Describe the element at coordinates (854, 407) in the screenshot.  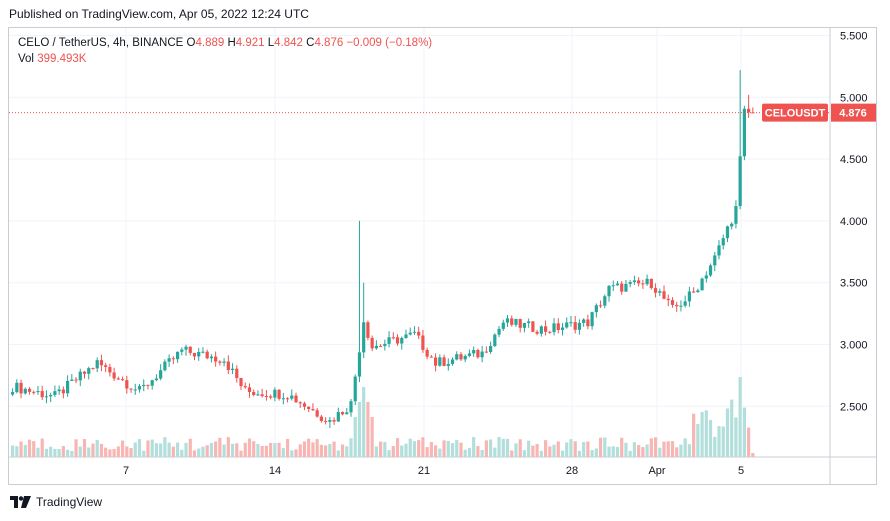
I see `y-tick-label: 2.500` at that location.